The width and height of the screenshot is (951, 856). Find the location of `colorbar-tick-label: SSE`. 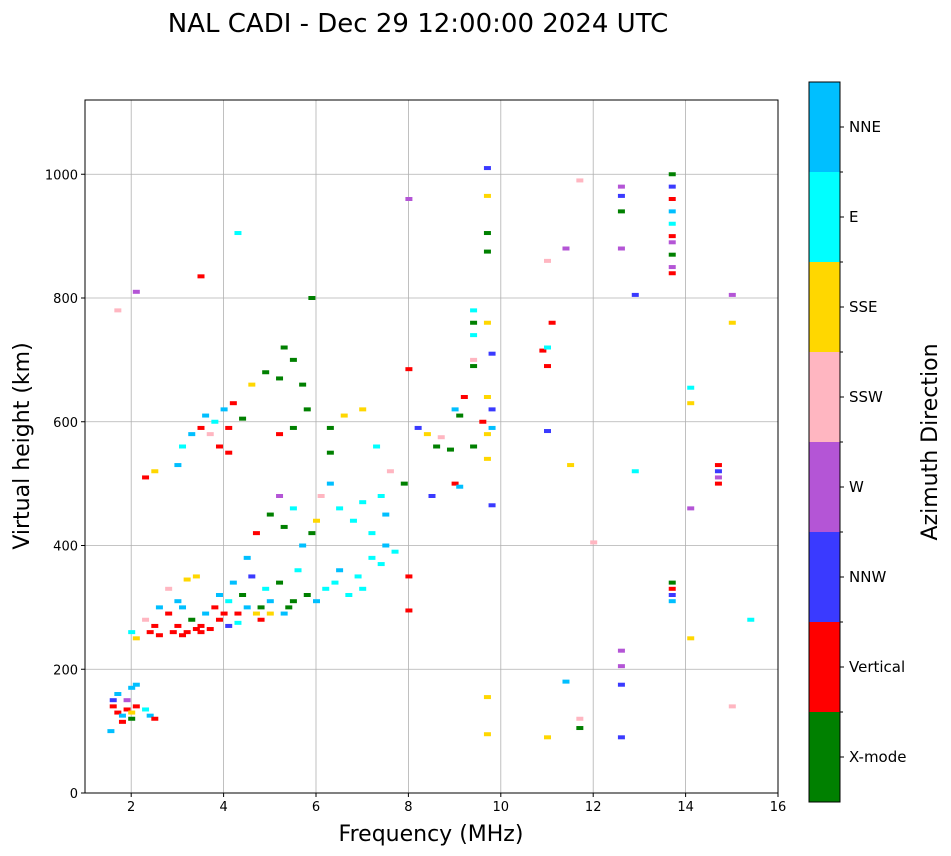

colorbar-tick-label: SSE is located at coordinates (863, 307).